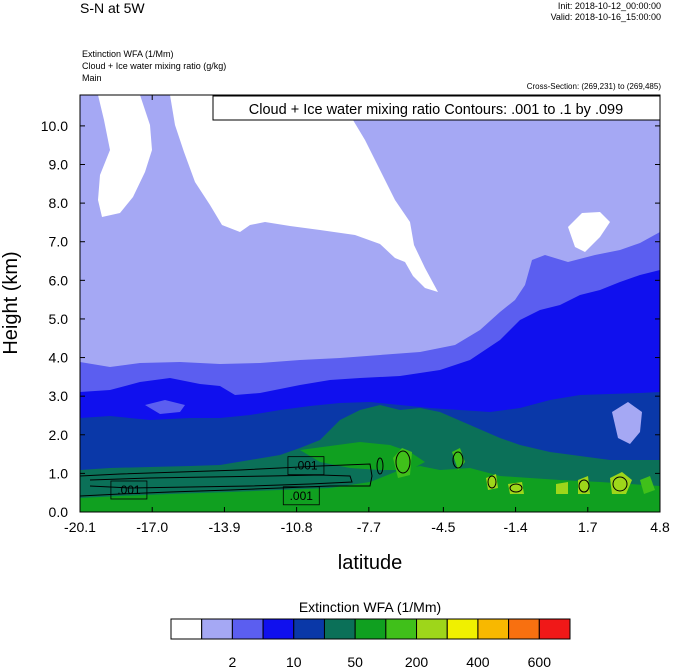 The image size is (674, 668). I want to click on valid-time: Valid: 2018-10-16_15:00:00, so click(605, 17).